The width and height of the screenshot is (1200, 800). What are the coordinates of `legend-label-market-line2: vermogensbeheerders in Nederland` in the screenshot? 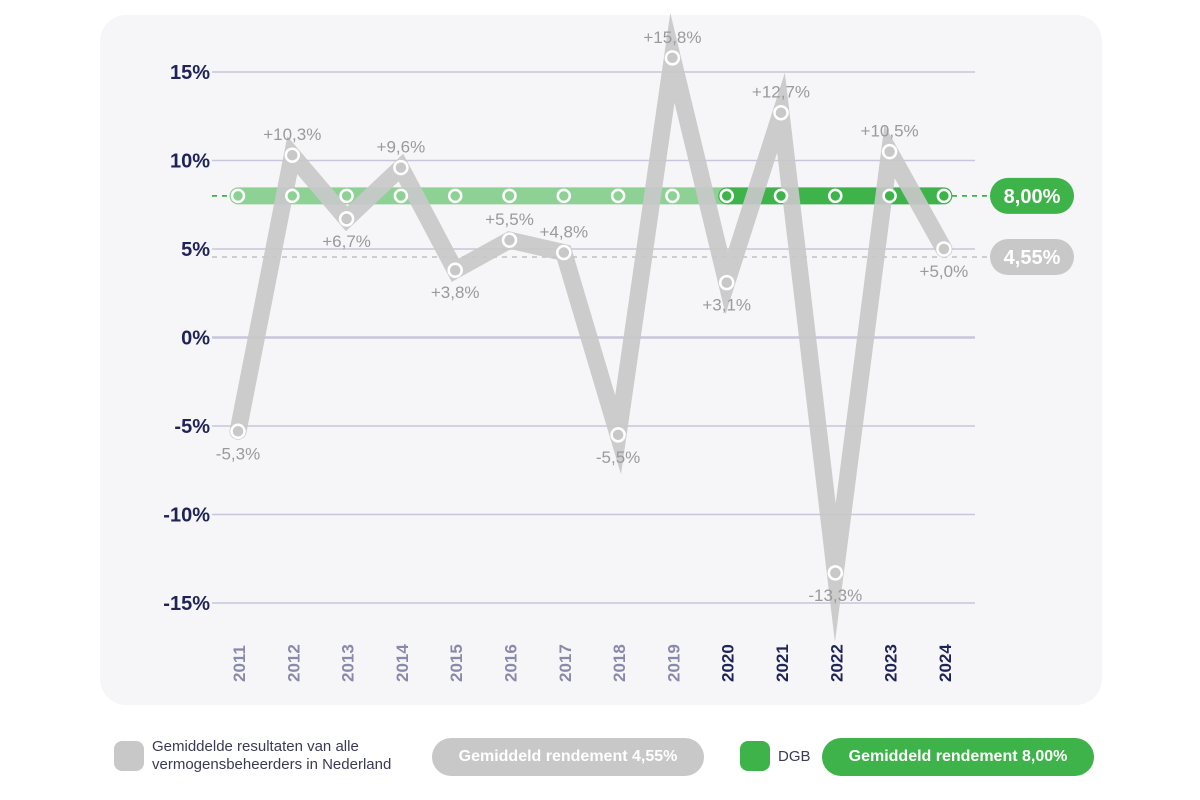 It's located at (272, 764).